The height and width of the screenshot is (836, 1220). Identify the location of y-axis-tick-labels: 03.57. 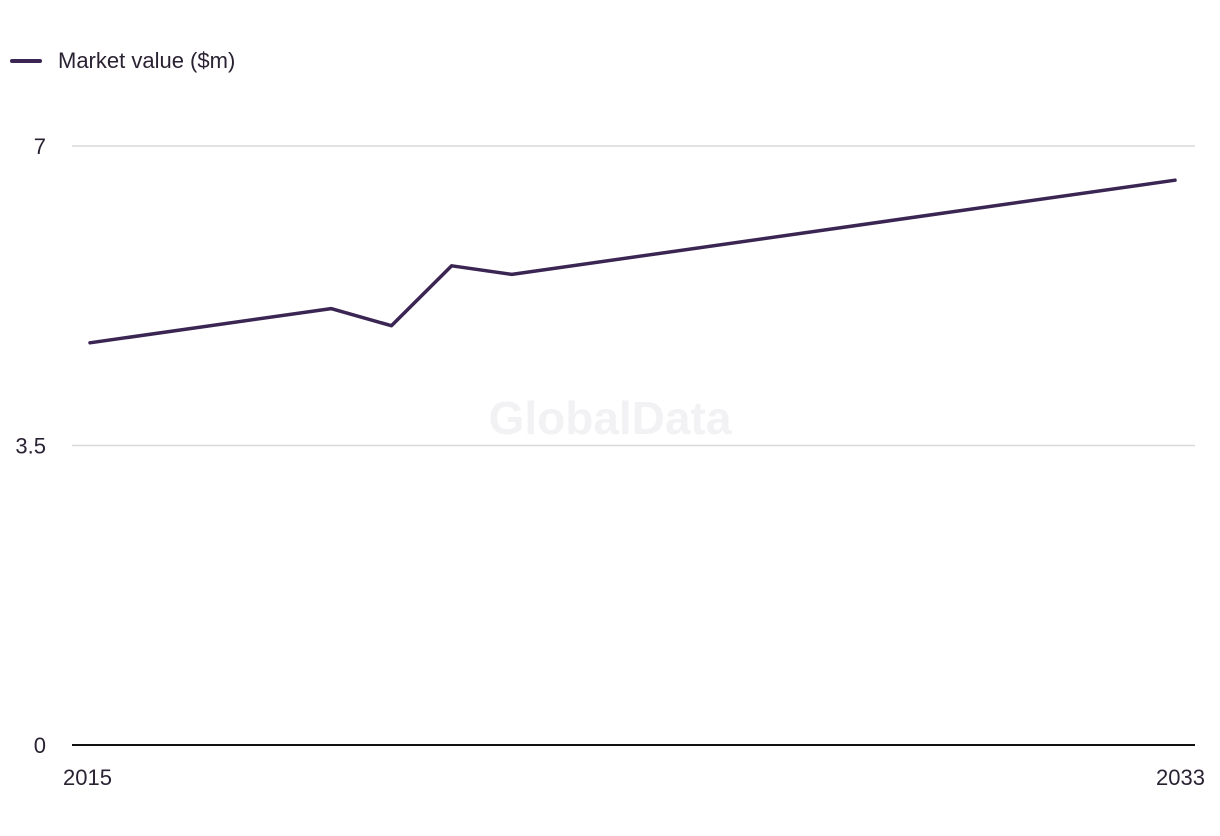
(30, 446).